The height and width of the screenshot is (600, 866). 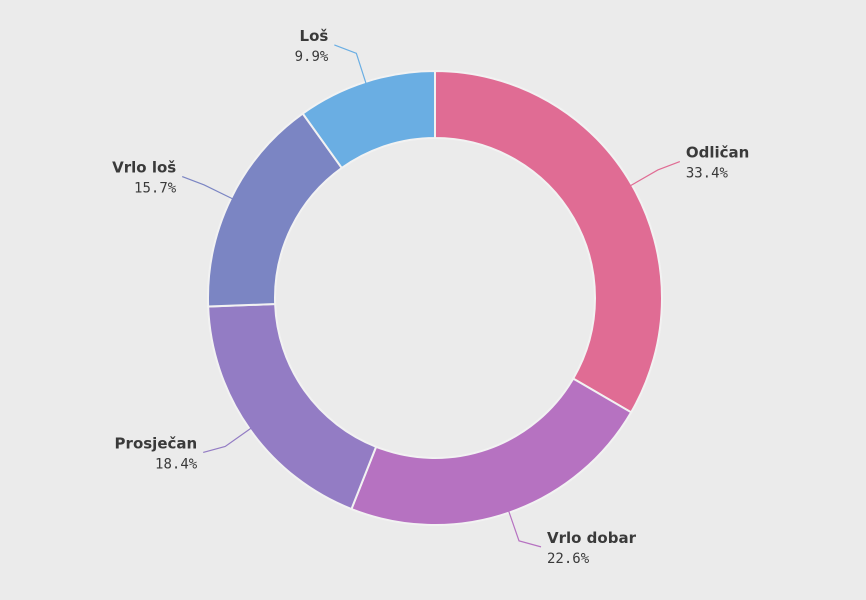 What do you see at coordinates (207, 187) in the screenshot?
I see `leader-line-vrlo-los` at bounding box center [207, 187].